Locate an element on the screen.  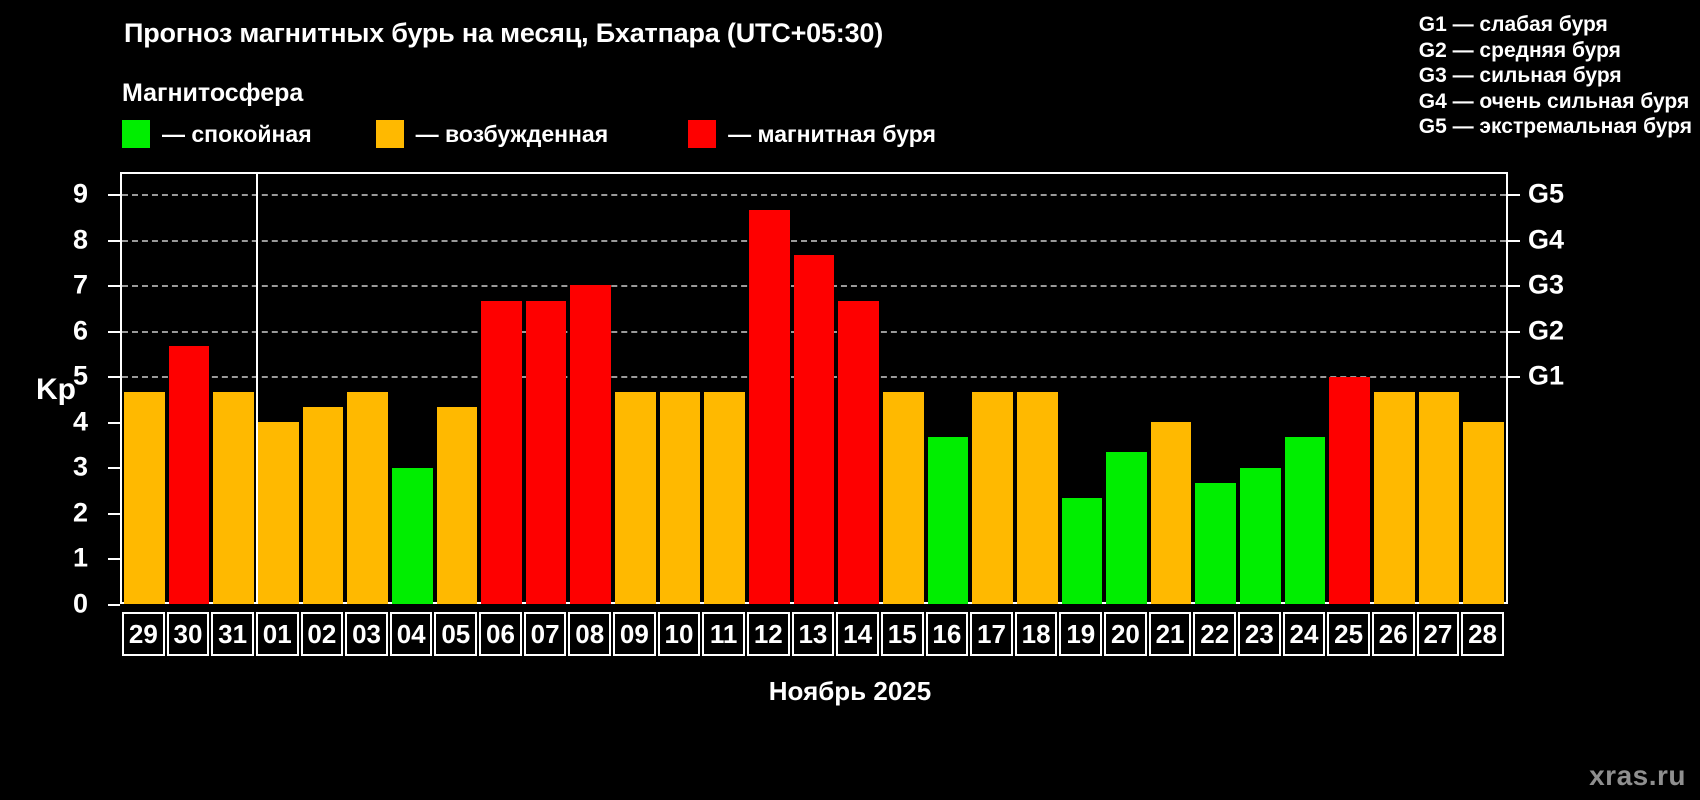
date-label: 13 is located at coordinates (813, 634).